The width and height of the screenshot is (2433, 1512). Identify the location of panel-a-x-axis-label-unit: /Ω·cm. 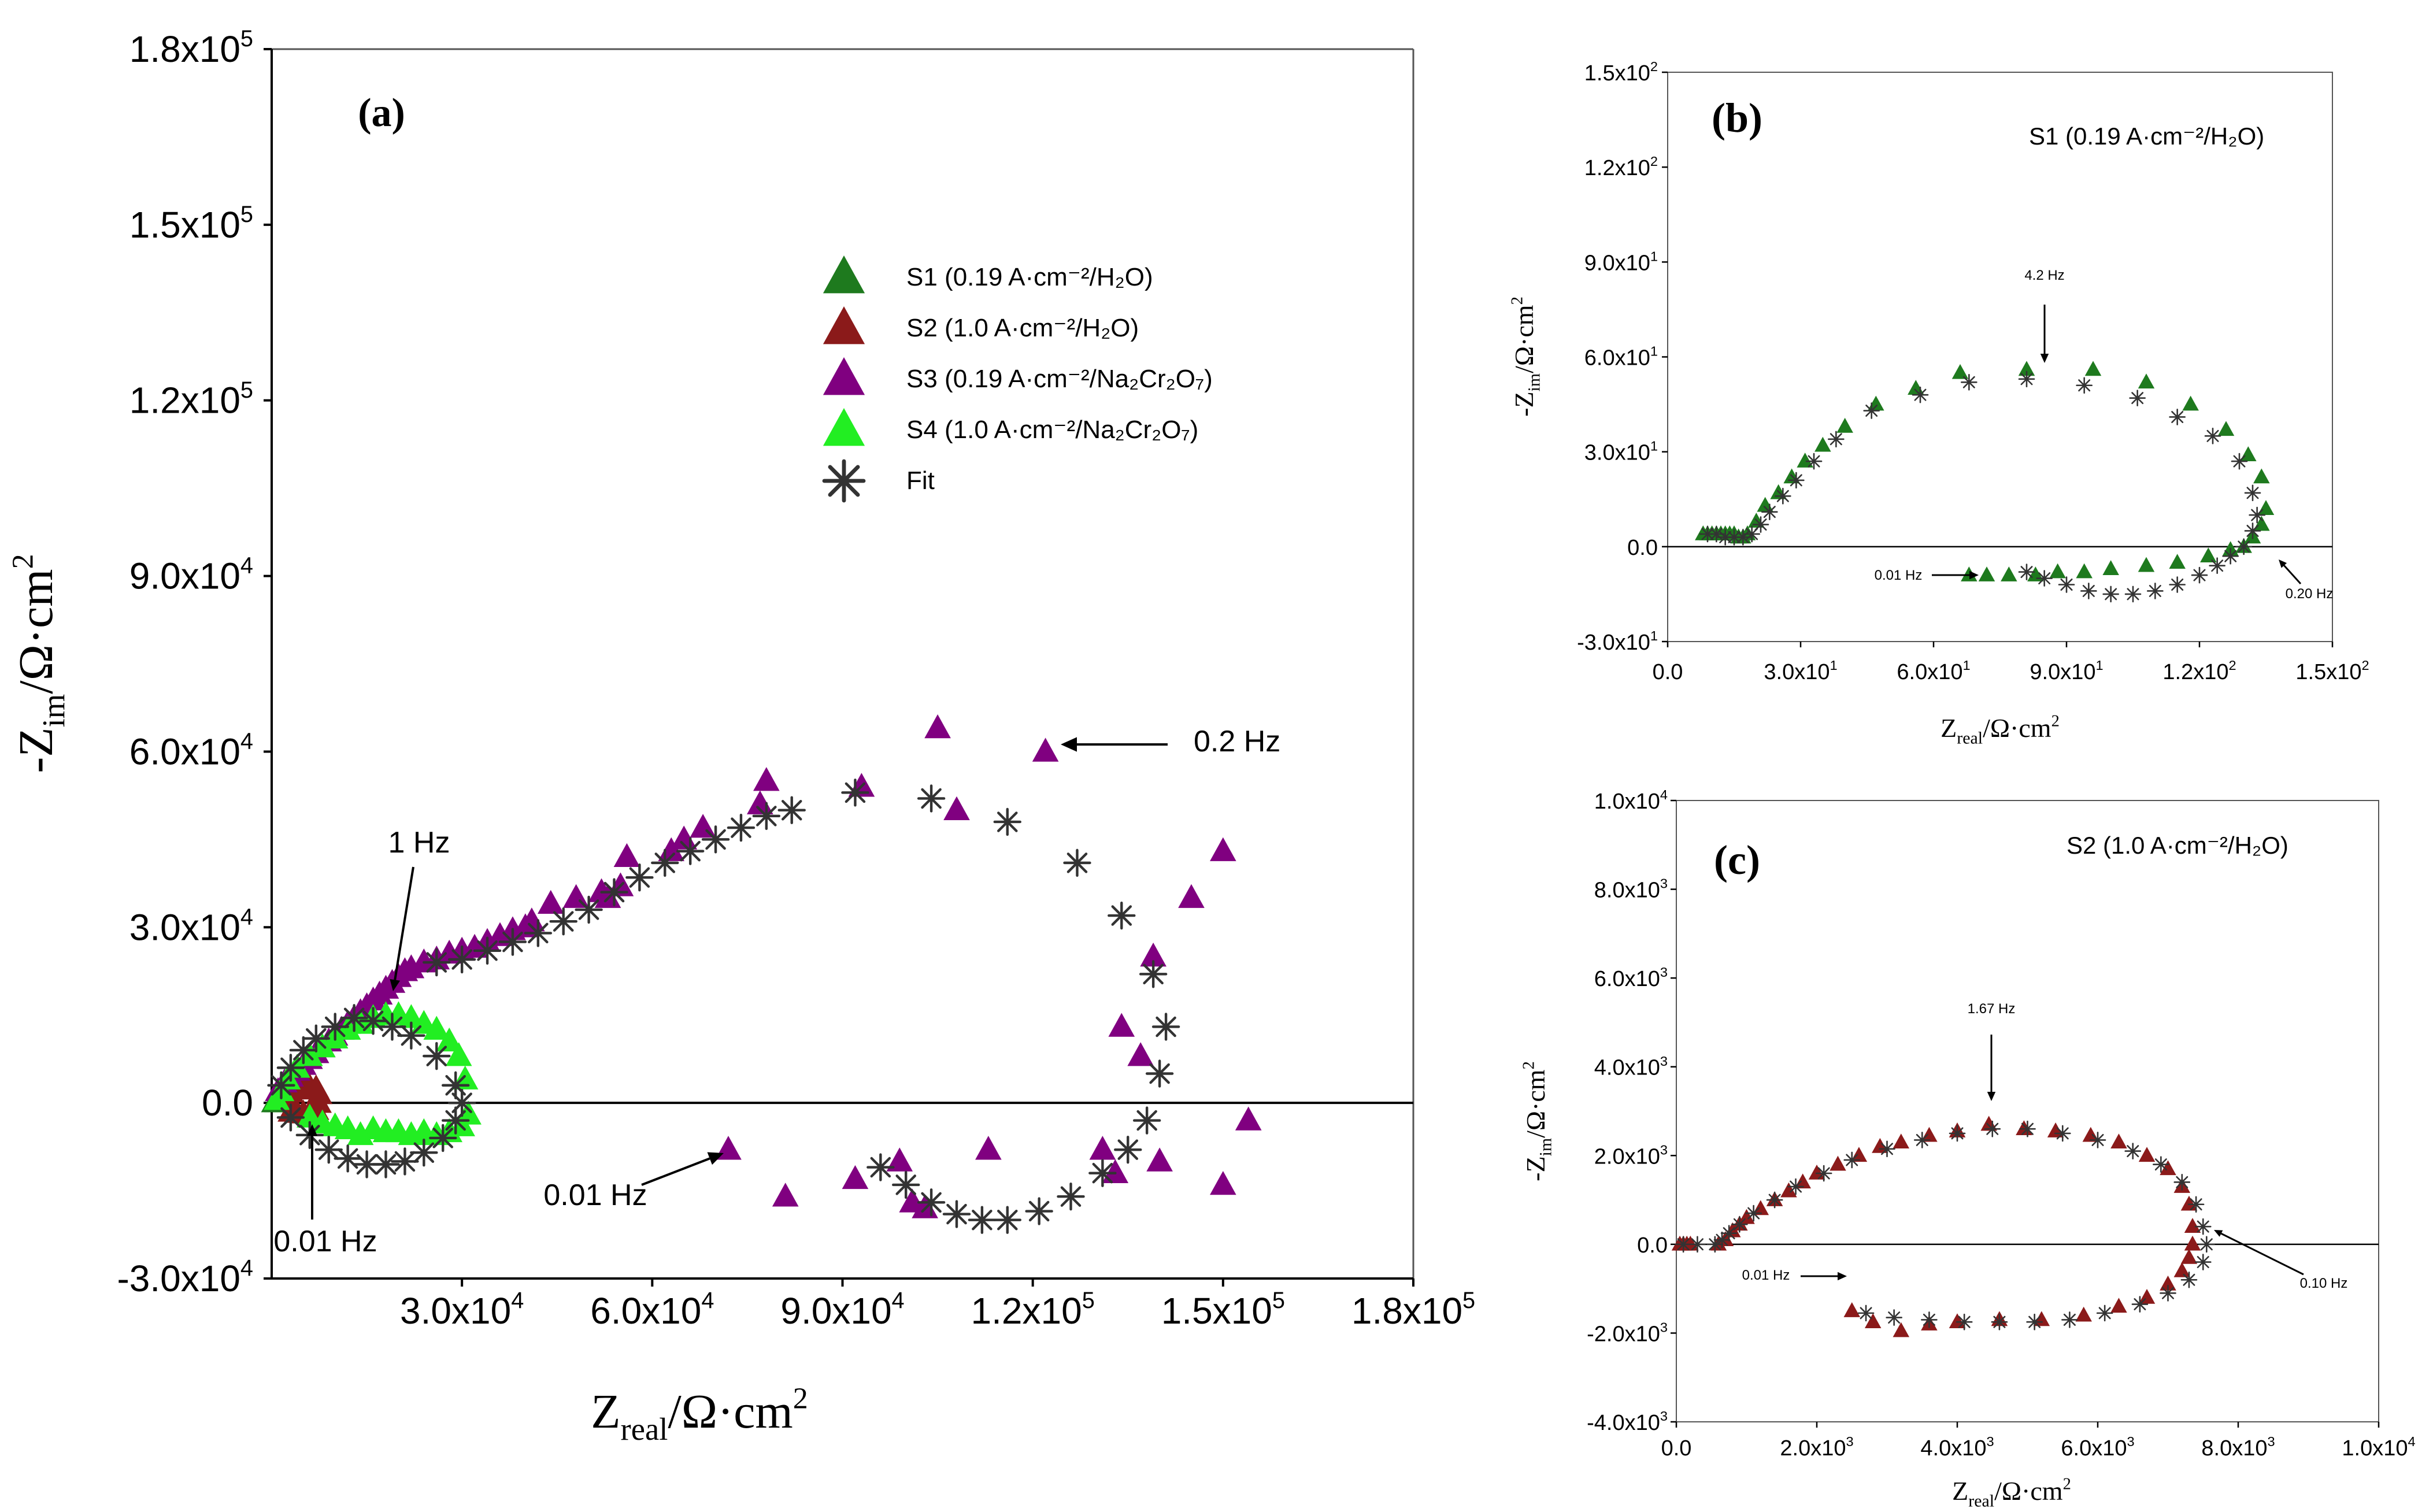
(731, 1412).